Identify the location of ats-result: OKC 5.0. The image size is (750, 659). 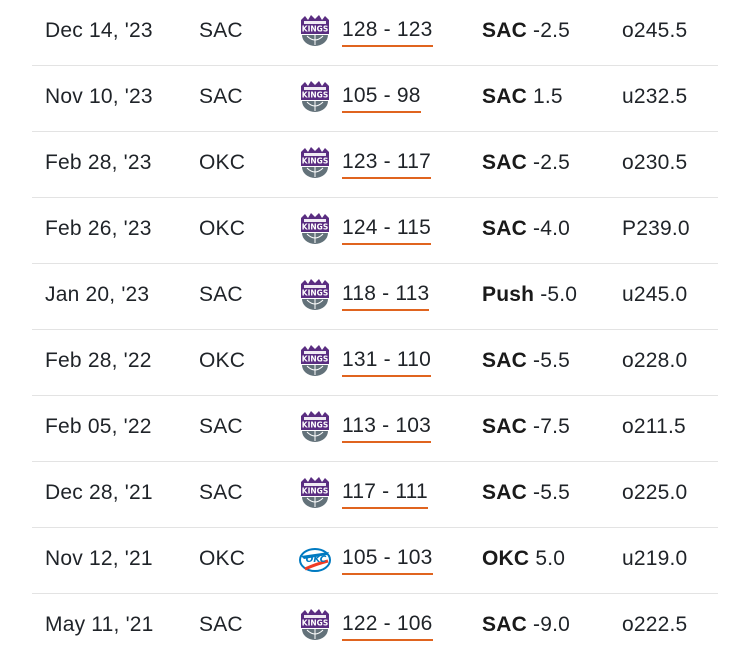
(523, 559).